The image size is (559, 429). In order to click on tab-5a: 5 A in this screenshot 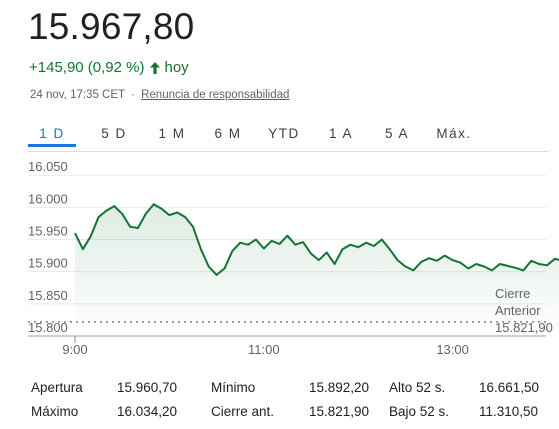, I will do `click(397, 133)`.